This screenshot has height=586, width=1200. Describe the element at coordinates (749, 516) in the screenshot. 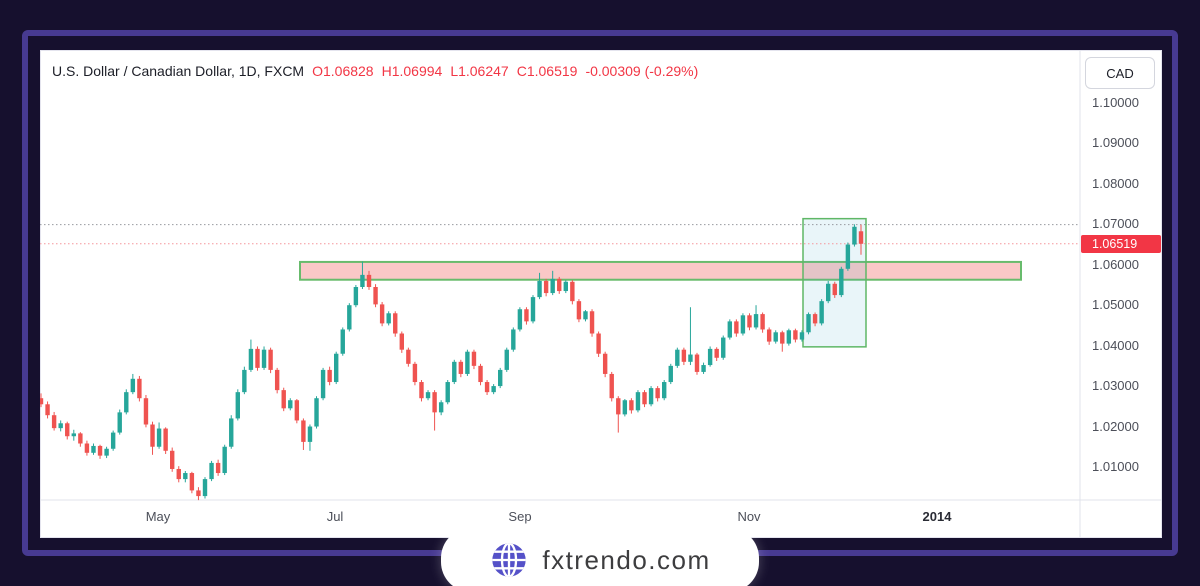

I see `time-axis-label: Nov` at that location.